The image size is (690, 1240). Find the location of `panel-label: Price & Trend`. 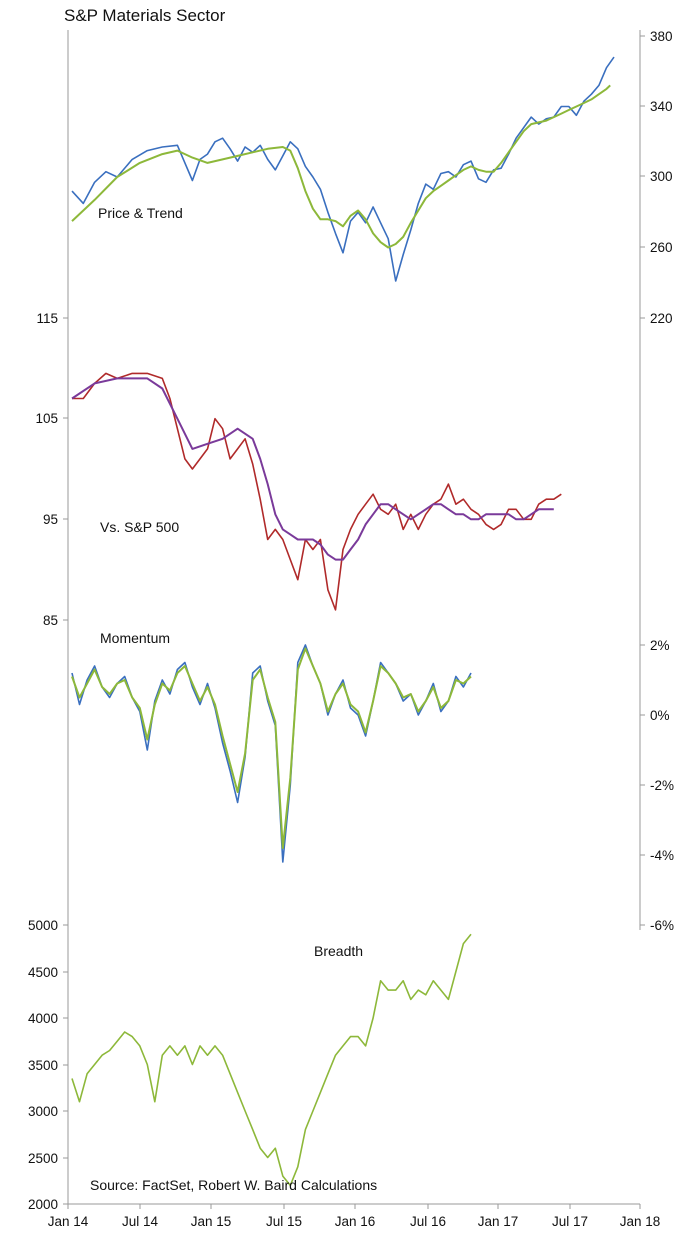

panel-label: Price & Trend is located at coordinates (140, 213).